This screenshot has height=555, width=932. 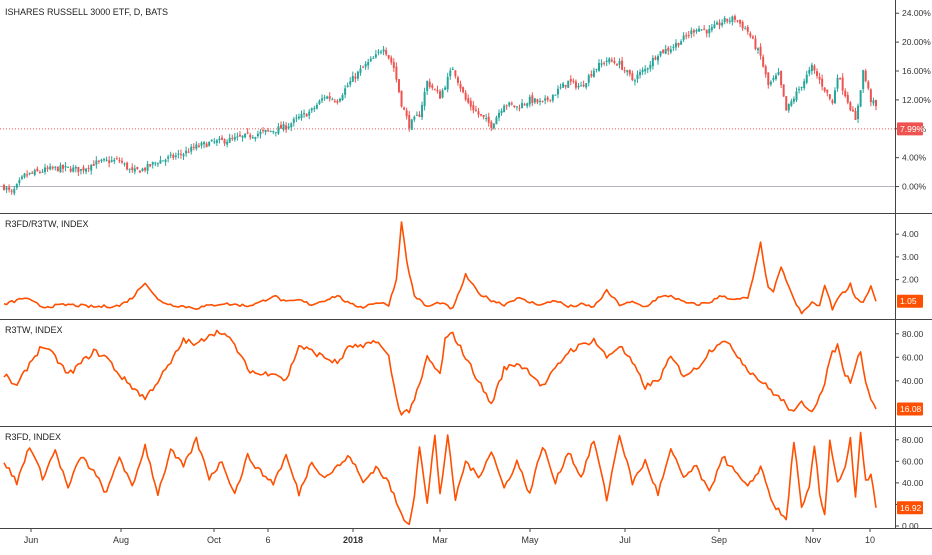 What do you see at coordinates (910, 409) in the screenshot?
I see `last-value-badge` at bounding box center [910, 409].